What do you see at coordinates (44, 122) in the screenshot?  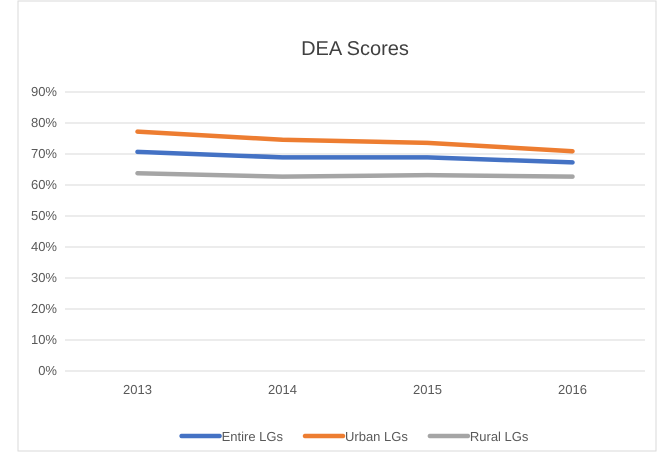 I see `y-tick-label: 80%` at bounding box center [44, 122].